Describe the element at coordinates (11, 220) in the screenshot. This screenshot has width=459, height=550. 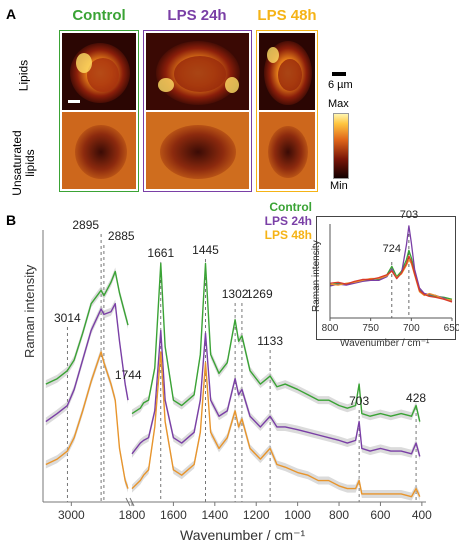
I see `panel-b-label: B` at that location.